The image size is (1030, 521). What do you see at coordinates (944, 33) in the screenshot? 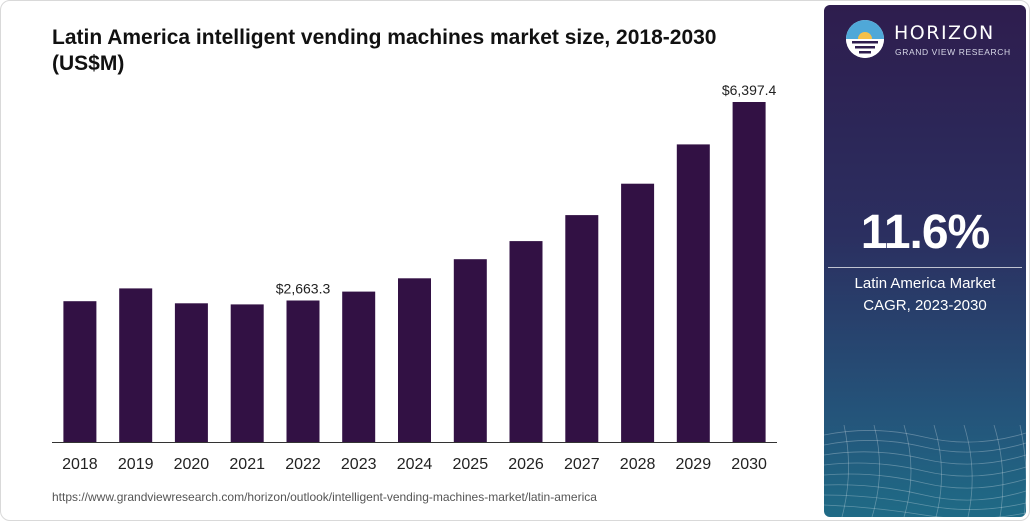
I see `brand-name: HORIZON` at bounding box center [944, 33].